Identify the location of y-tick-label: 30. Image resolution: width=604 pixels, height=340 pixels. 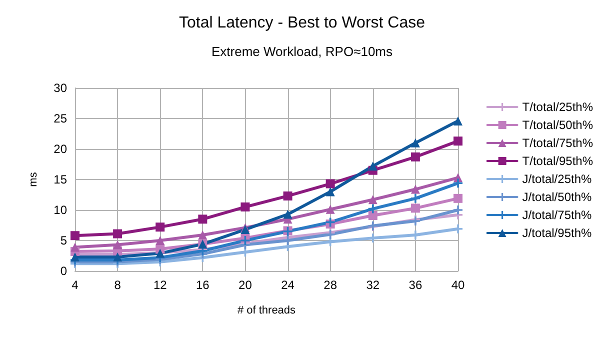
(61, 88).